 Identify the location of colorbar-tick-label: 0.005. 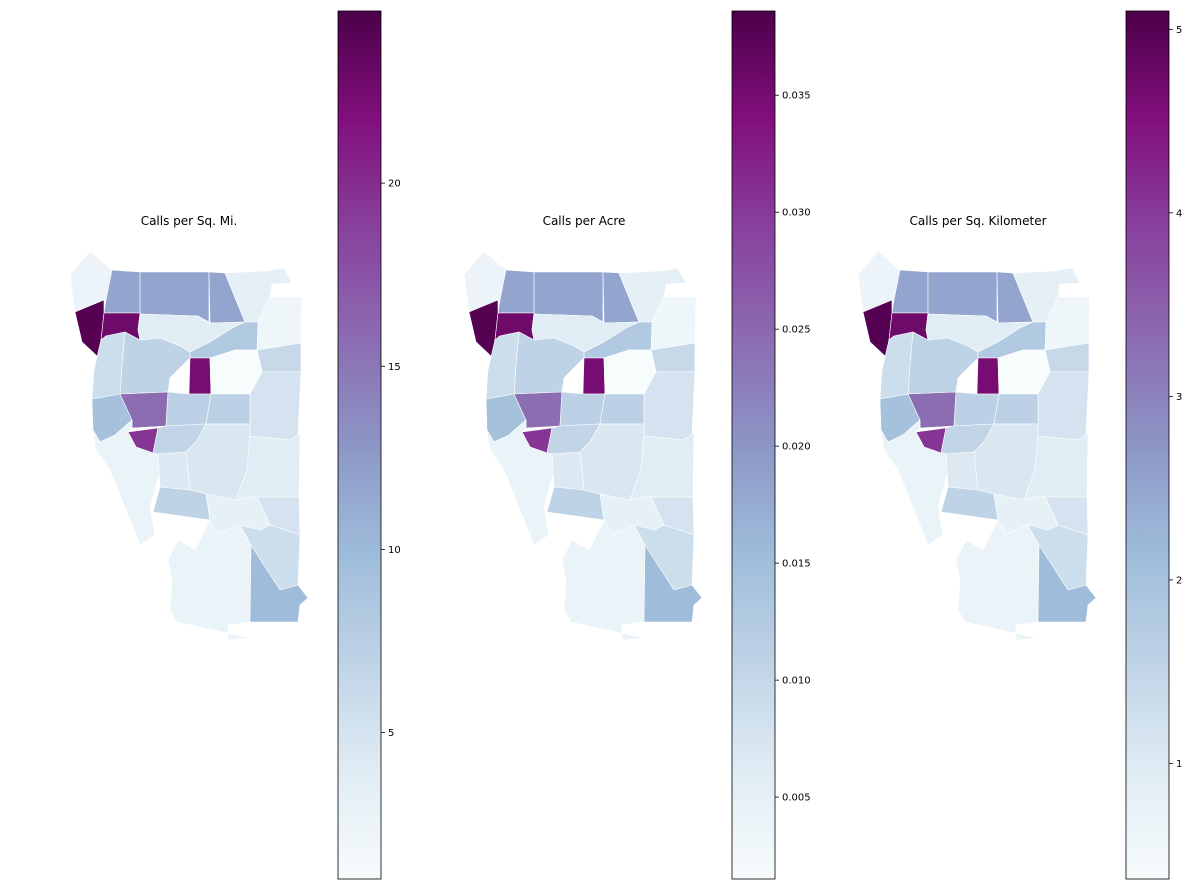
(796, 798).